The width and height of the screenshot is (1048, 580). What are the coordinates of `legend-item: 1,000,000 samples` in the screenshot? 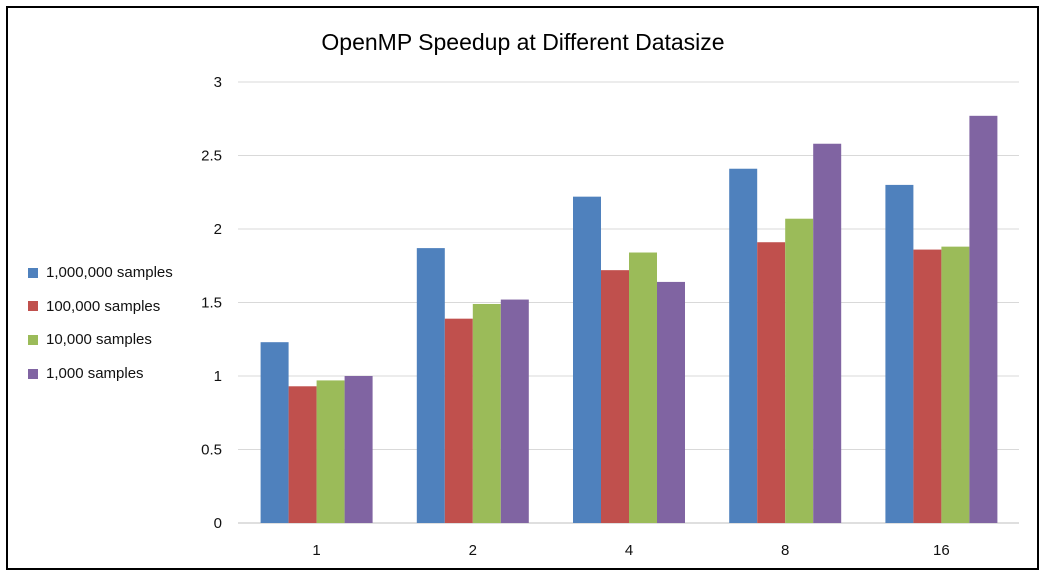 It's located at (100, 273).